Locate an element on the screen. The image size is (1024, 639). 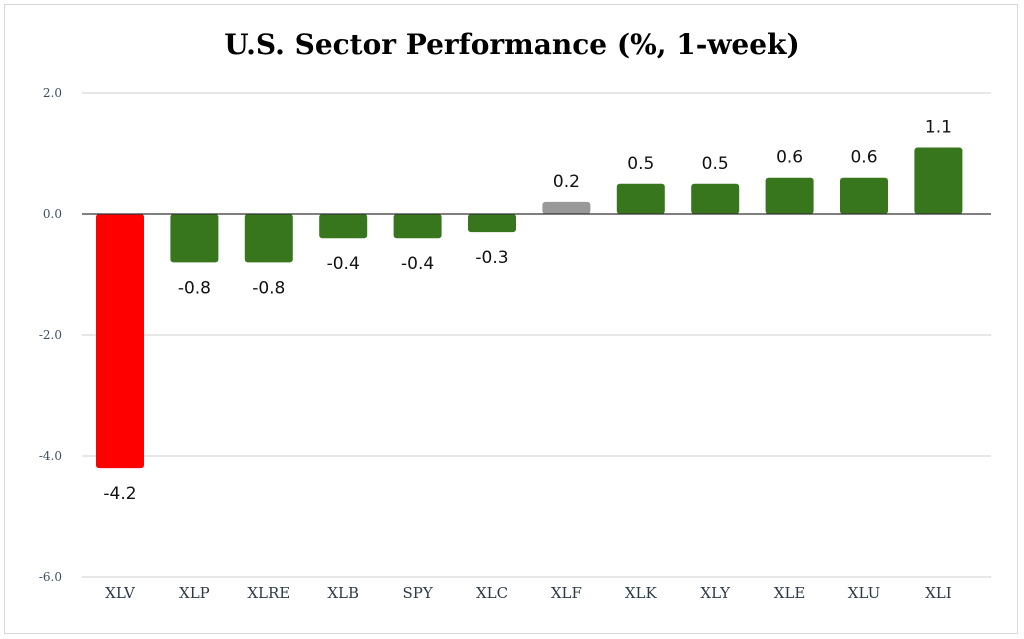
bar-xli is located at coordinates (938, 180).